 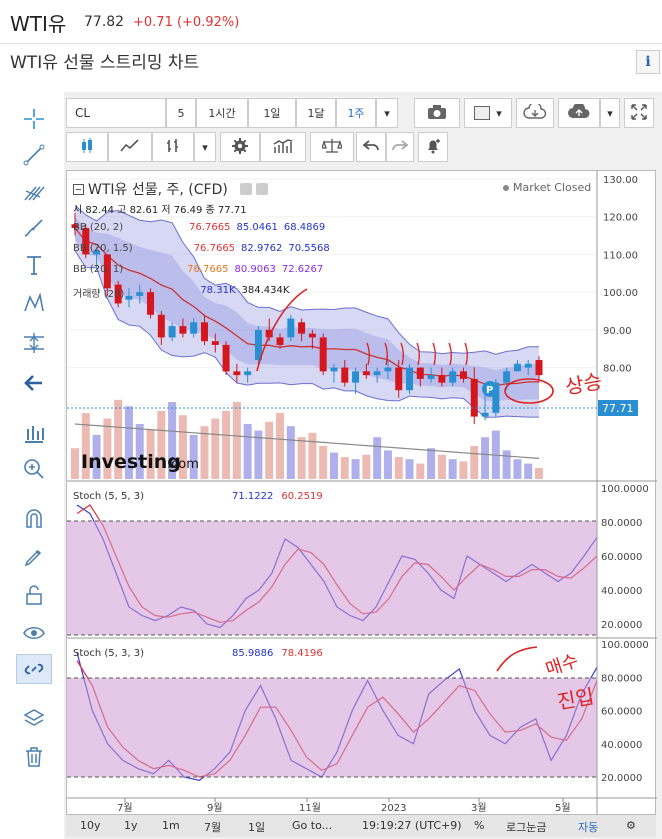 What do you see at coordinates (34, 265) in the screenshot?
I see `text-tool-icon` at bounding box center [34, 265].